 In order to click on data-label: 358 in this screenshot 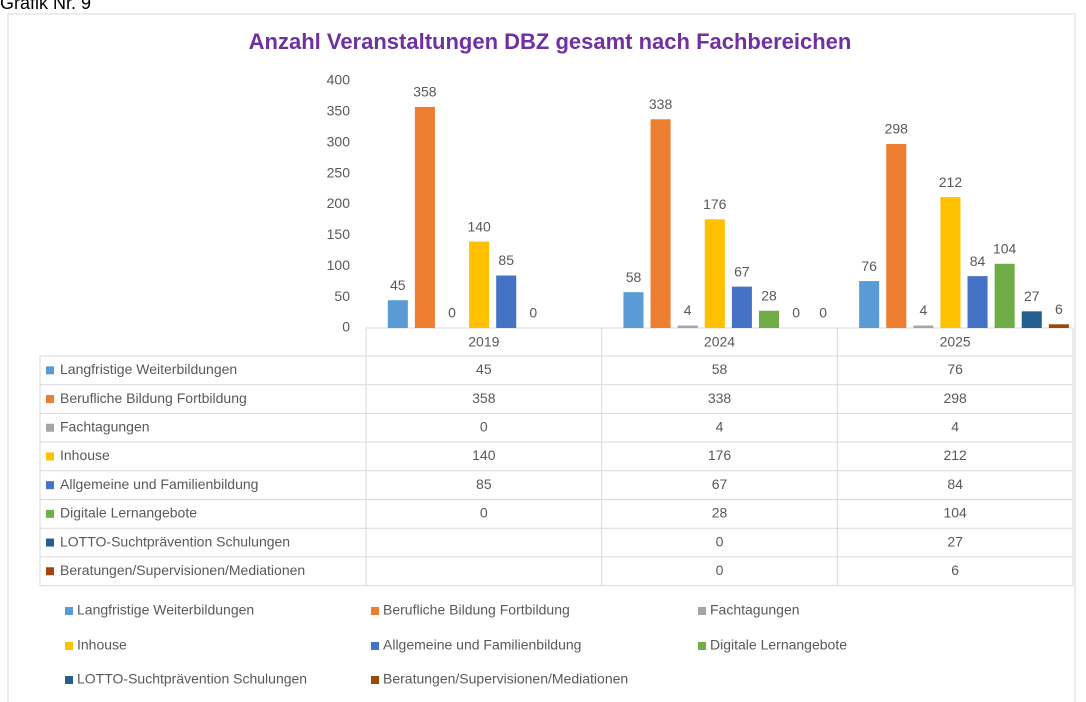, I will do `click(425, 92)`.